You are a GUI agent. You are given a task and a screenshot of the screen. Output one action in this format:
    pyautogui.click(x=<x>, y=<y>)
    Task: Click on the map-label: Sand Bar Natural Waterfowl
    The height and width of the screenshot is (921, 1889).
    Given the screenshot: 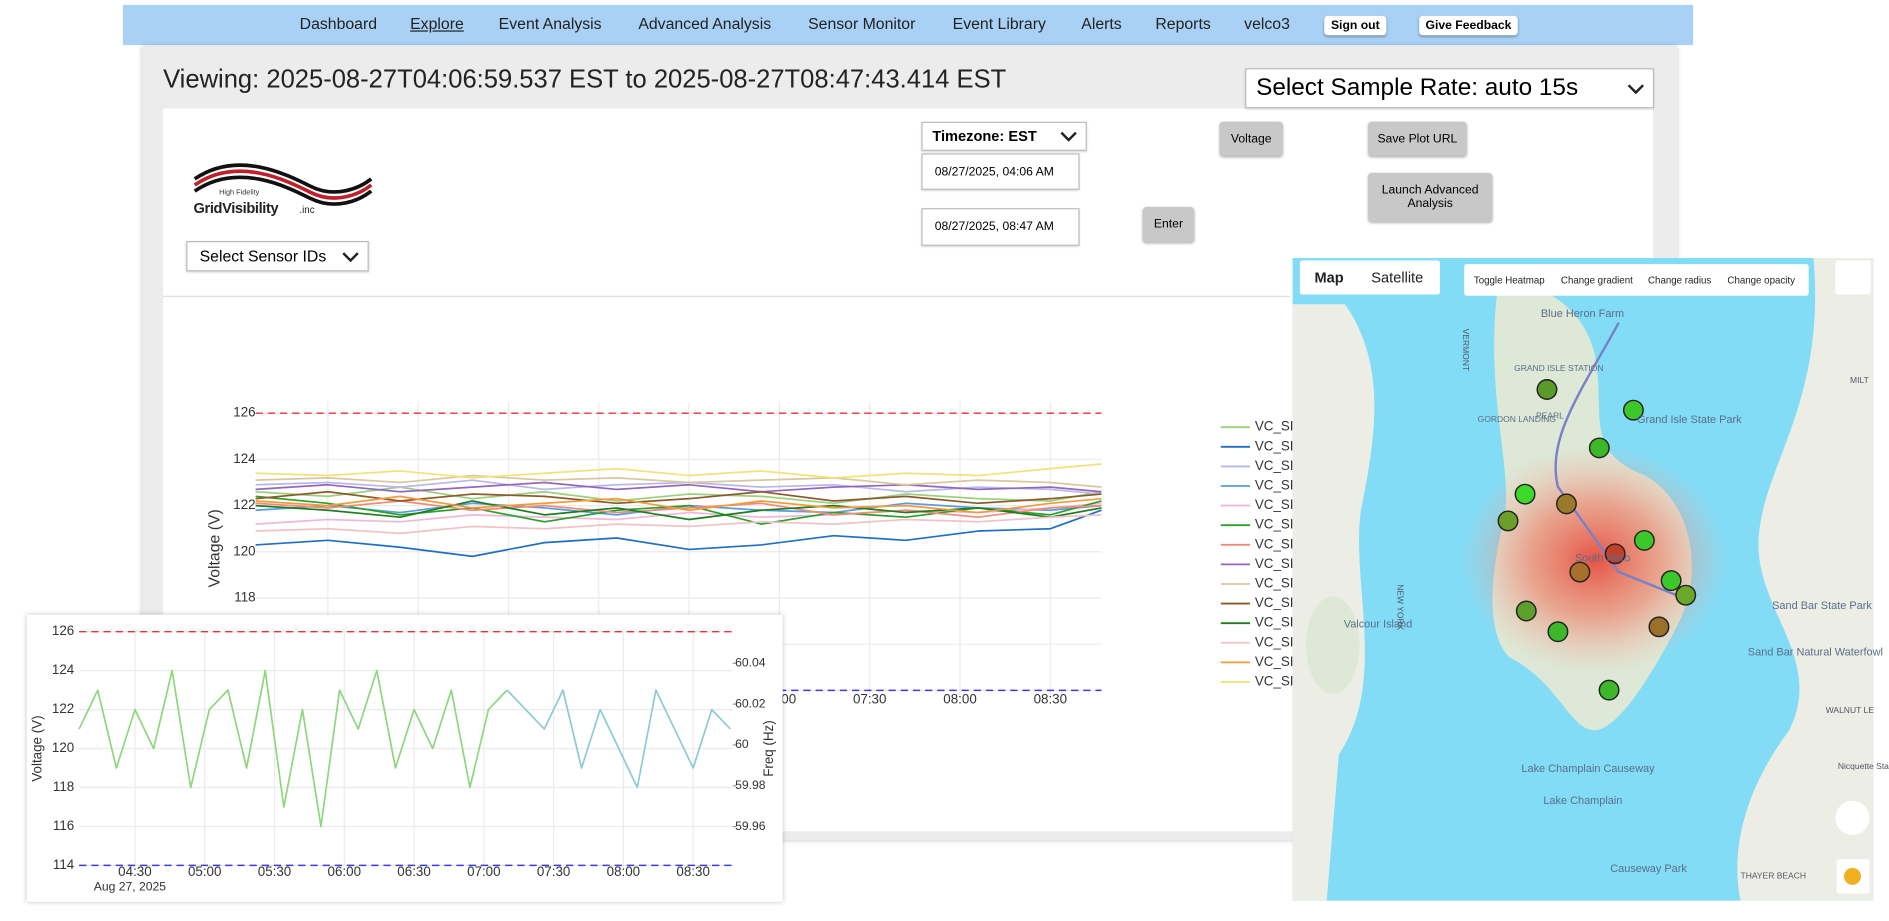 What is the action you would take?
    pyautogui.click(x=1815, y=652)
    